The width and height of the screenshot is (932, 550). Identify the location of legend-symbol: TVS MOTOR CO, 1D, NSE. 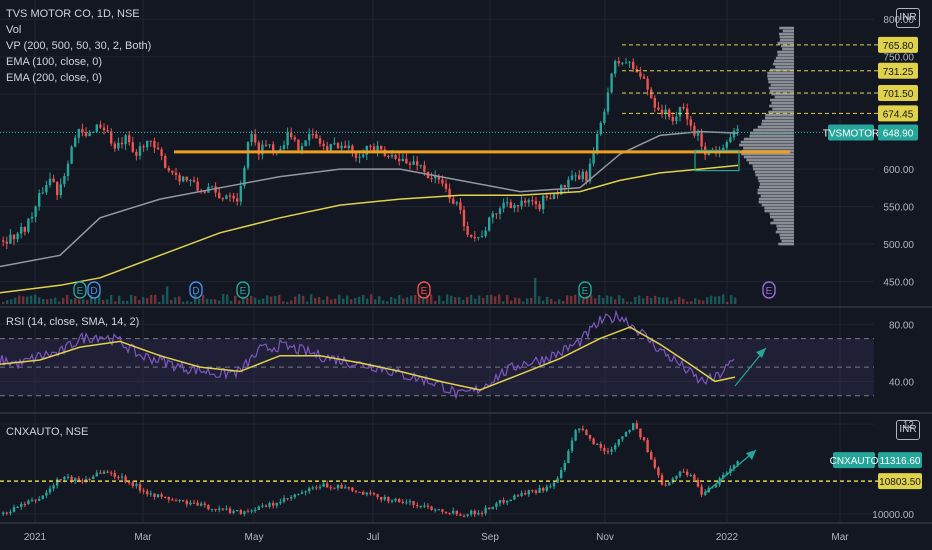
(73, 14).